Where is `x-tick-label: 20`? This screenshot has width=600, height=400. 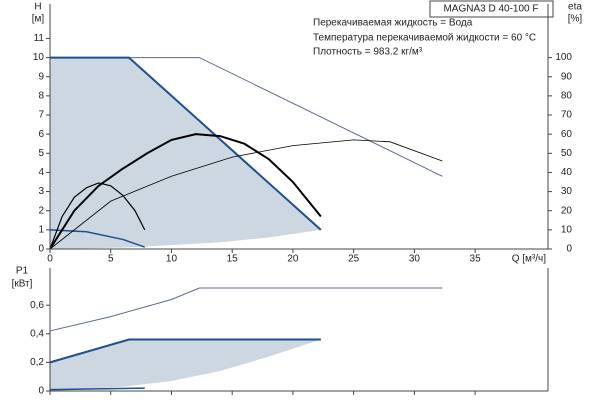
x-tick-label: 20 is located at coordinates (293, 259).